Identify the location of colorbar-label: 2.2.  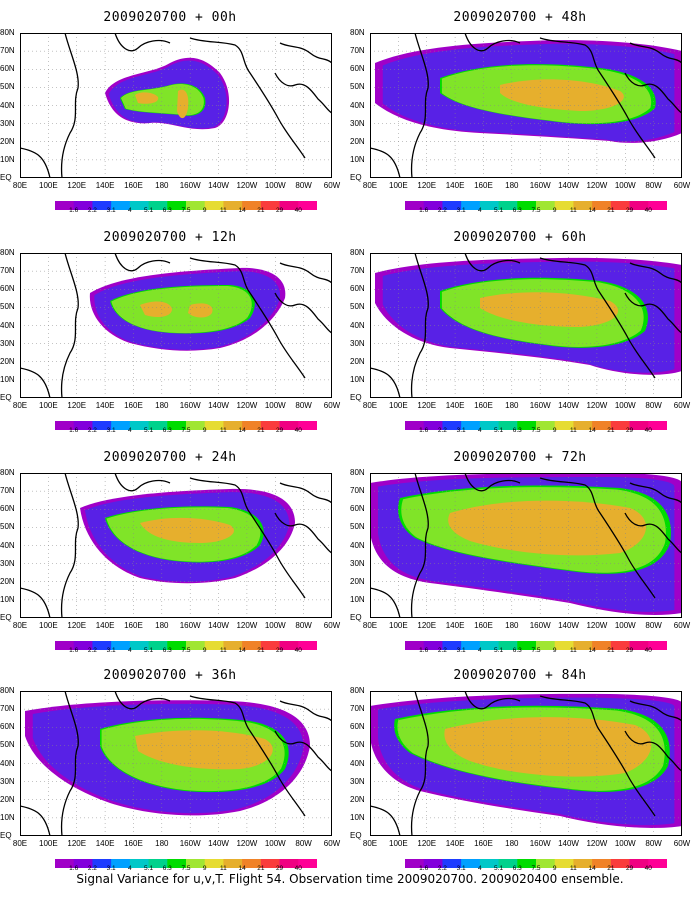
(92, 430).